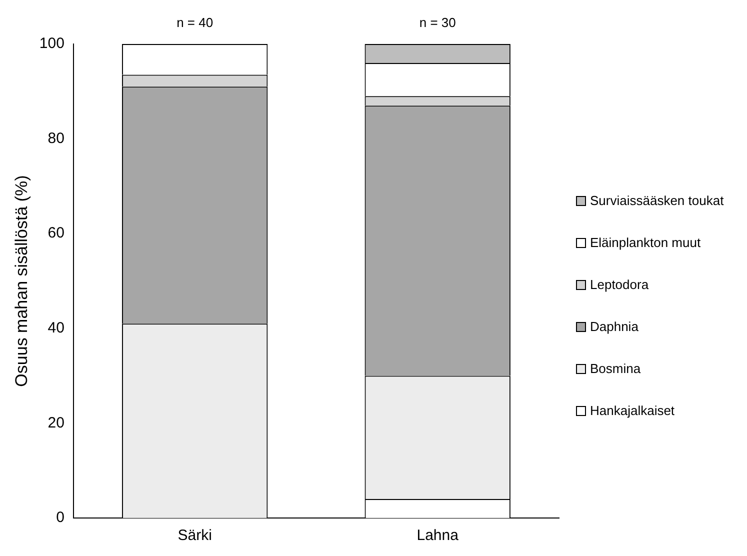 Image resolution: width=747 pixels, height=556 pixels. Describe the element at coordinates (56, 328) in the screenshot. I see `y-tick-label: 40` at that location.